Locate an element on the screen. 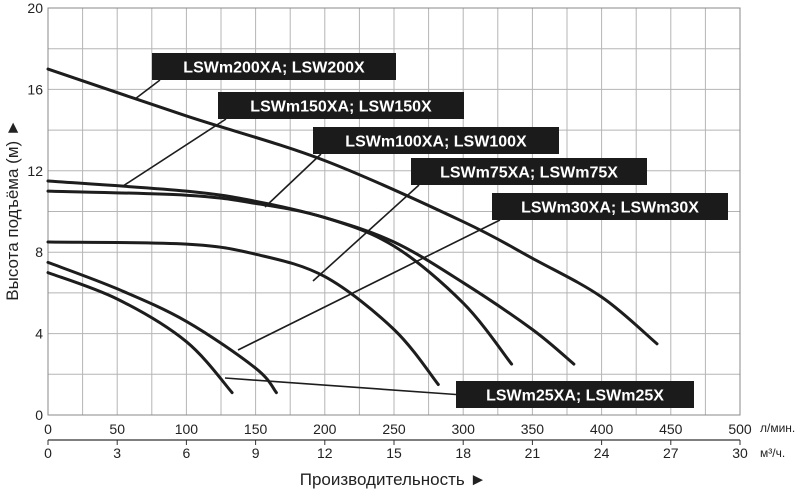  series-label: LSWm75XA; LSWm75X is located at coordinates (479, 220).